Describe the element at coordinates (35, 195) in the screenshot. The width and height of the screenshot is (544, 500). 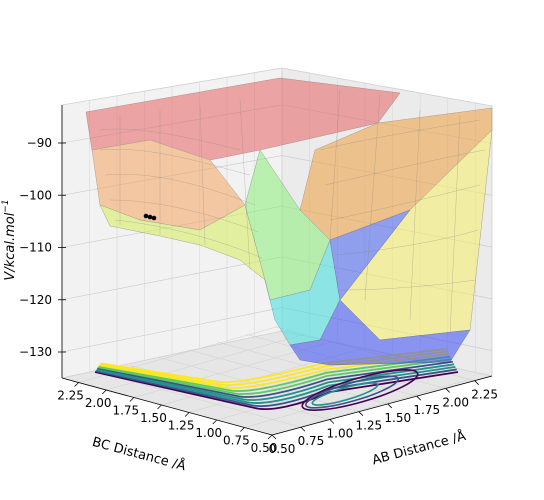
I see `z-tick-label: −100` at that location.